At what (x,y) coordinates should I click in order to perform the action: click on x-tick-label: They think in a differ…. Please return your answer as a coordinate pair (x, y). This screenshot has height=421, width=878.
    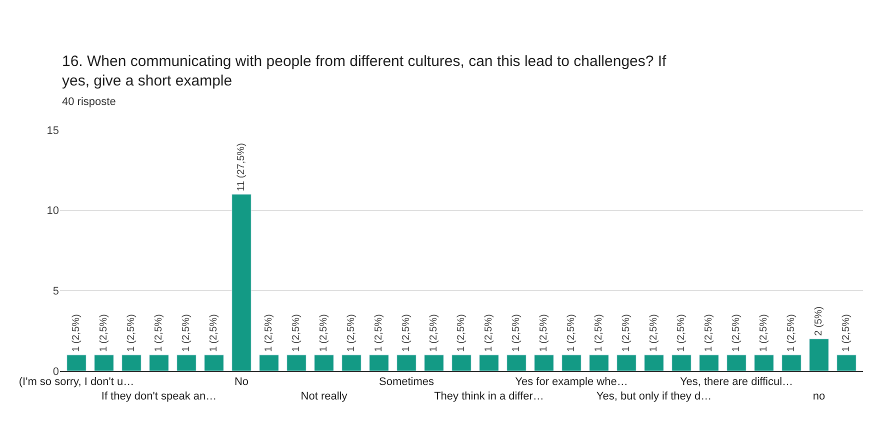
    Looking at the image, I should click on (489, 396).